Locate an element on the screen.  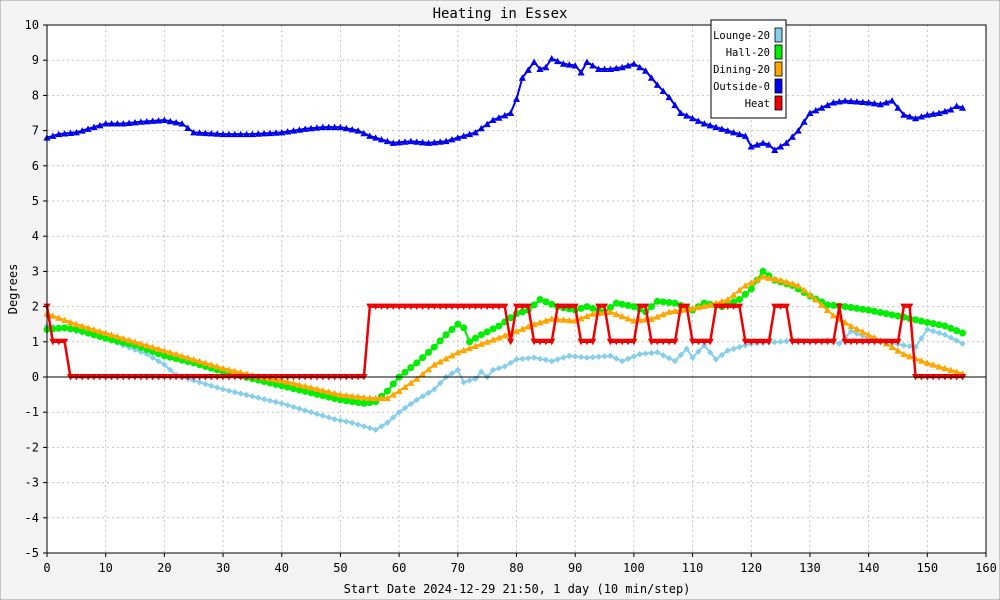
x-tick-label: 70 is located at coordinates (458, 568).